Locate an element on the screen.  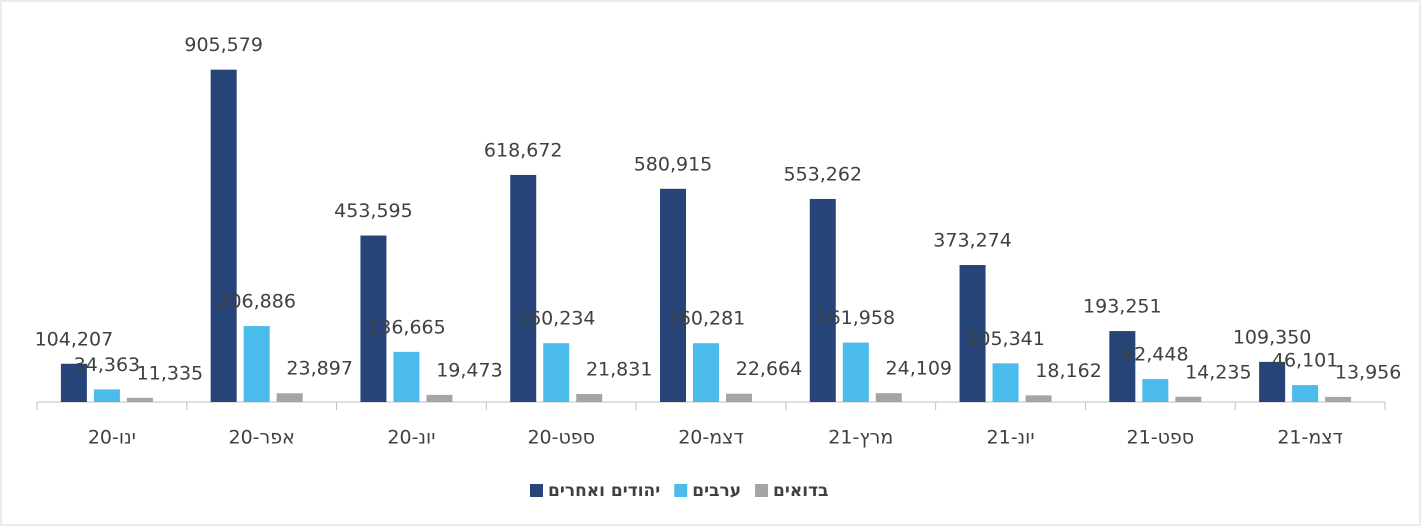
data-label: 373,274 is located at coordinates (972, 241).